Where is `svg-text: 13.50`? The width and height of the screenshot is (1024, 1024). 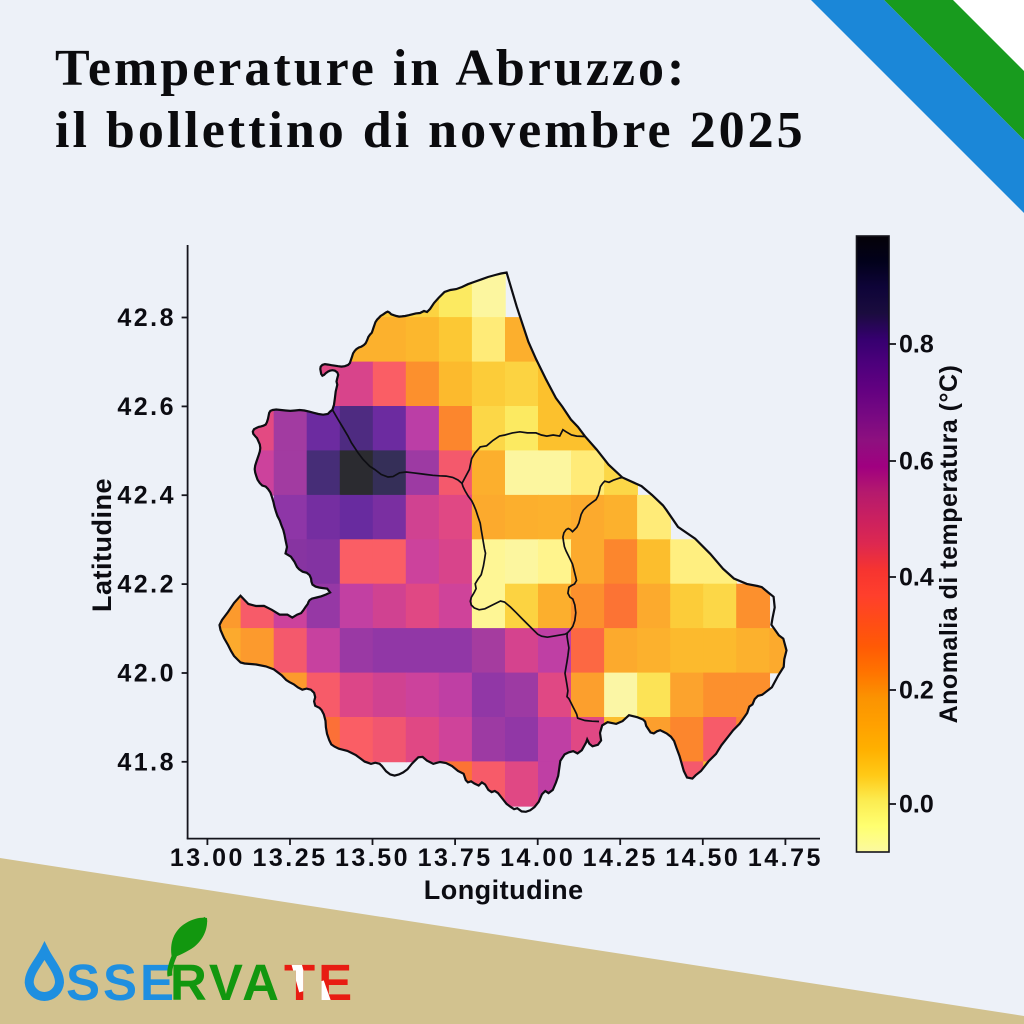 svg-text: 13.50 is located at coordinates (372, 858).